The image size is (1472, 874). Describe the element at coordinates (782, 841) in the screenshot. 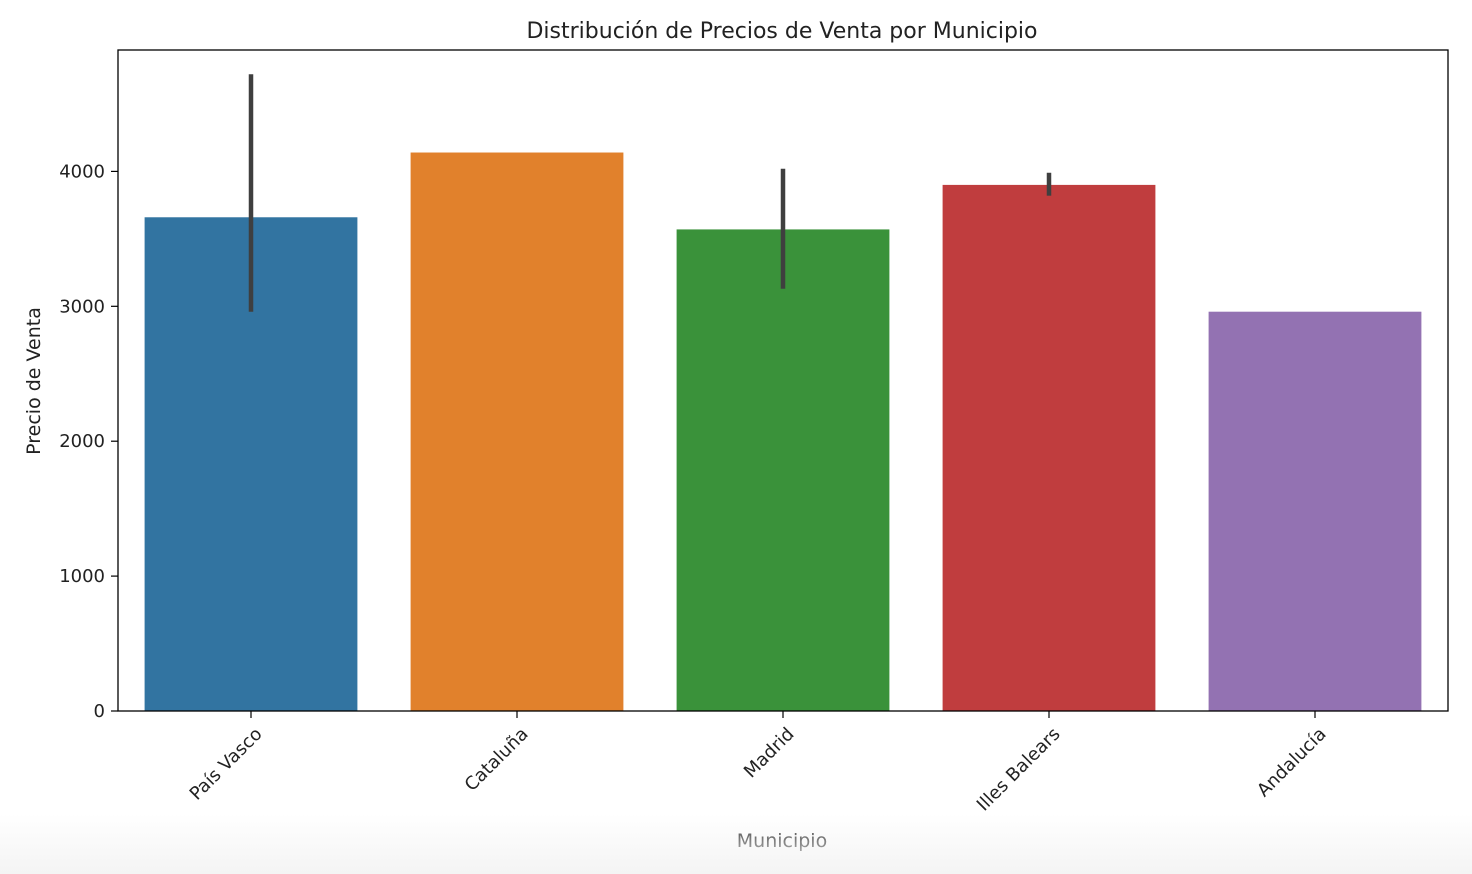

I see `x-axis-label: Municipio` at that location.